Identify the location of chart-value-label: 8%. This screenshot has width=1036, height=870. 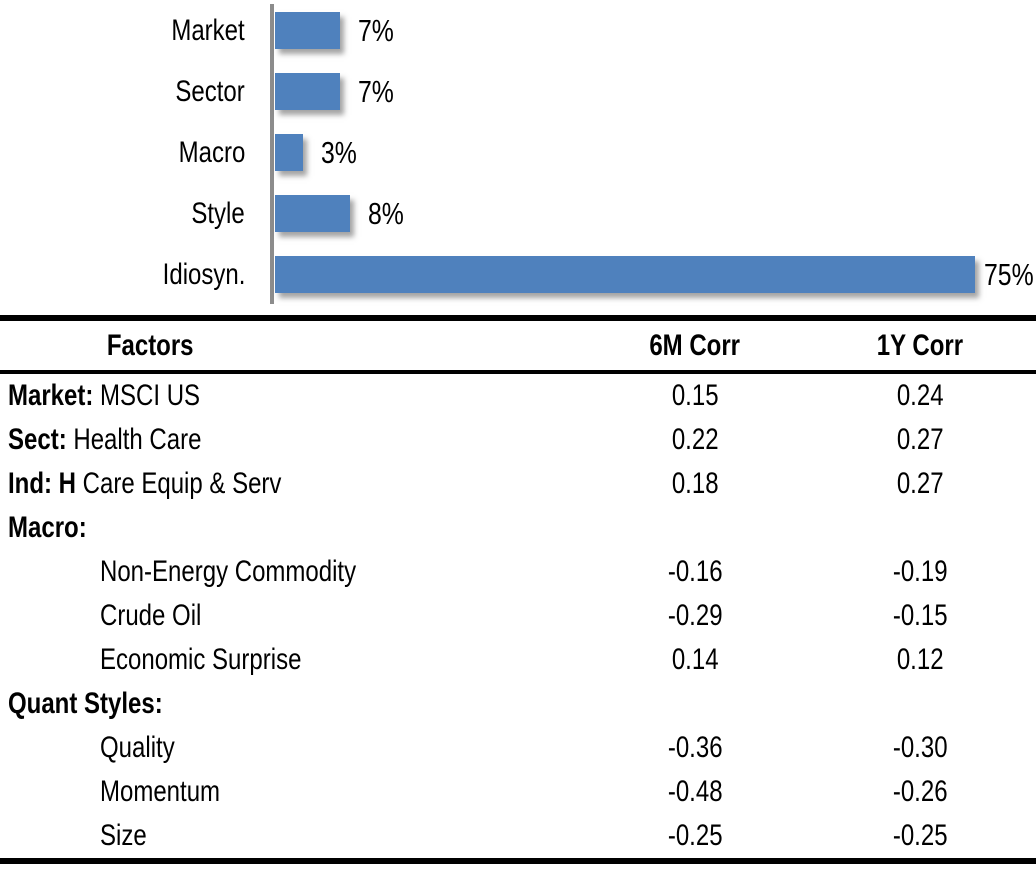
(385, 213).